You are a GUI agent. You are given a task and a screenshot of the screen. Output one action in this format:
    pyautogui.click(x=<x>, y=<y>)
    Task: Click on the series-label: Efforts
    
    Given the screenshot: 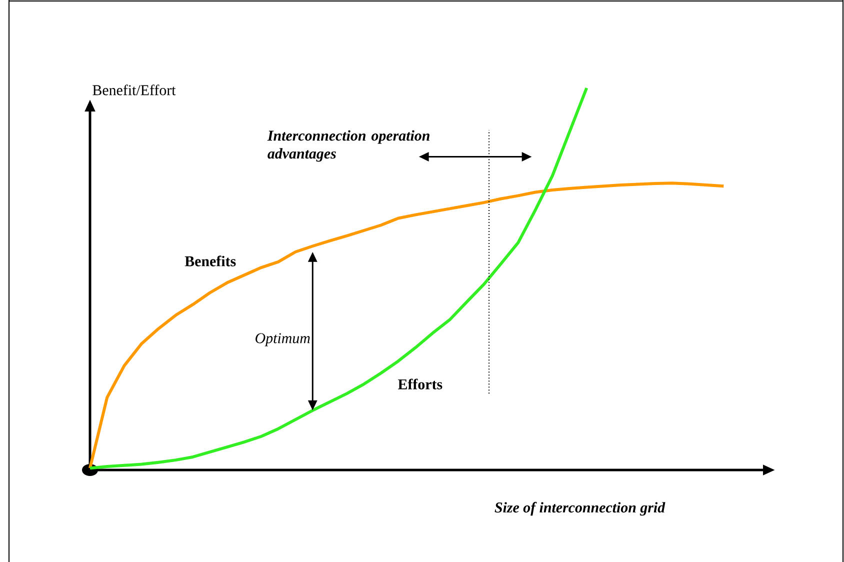 What is the action you would take?
    pyautogui.click(x=420, y=384)
    